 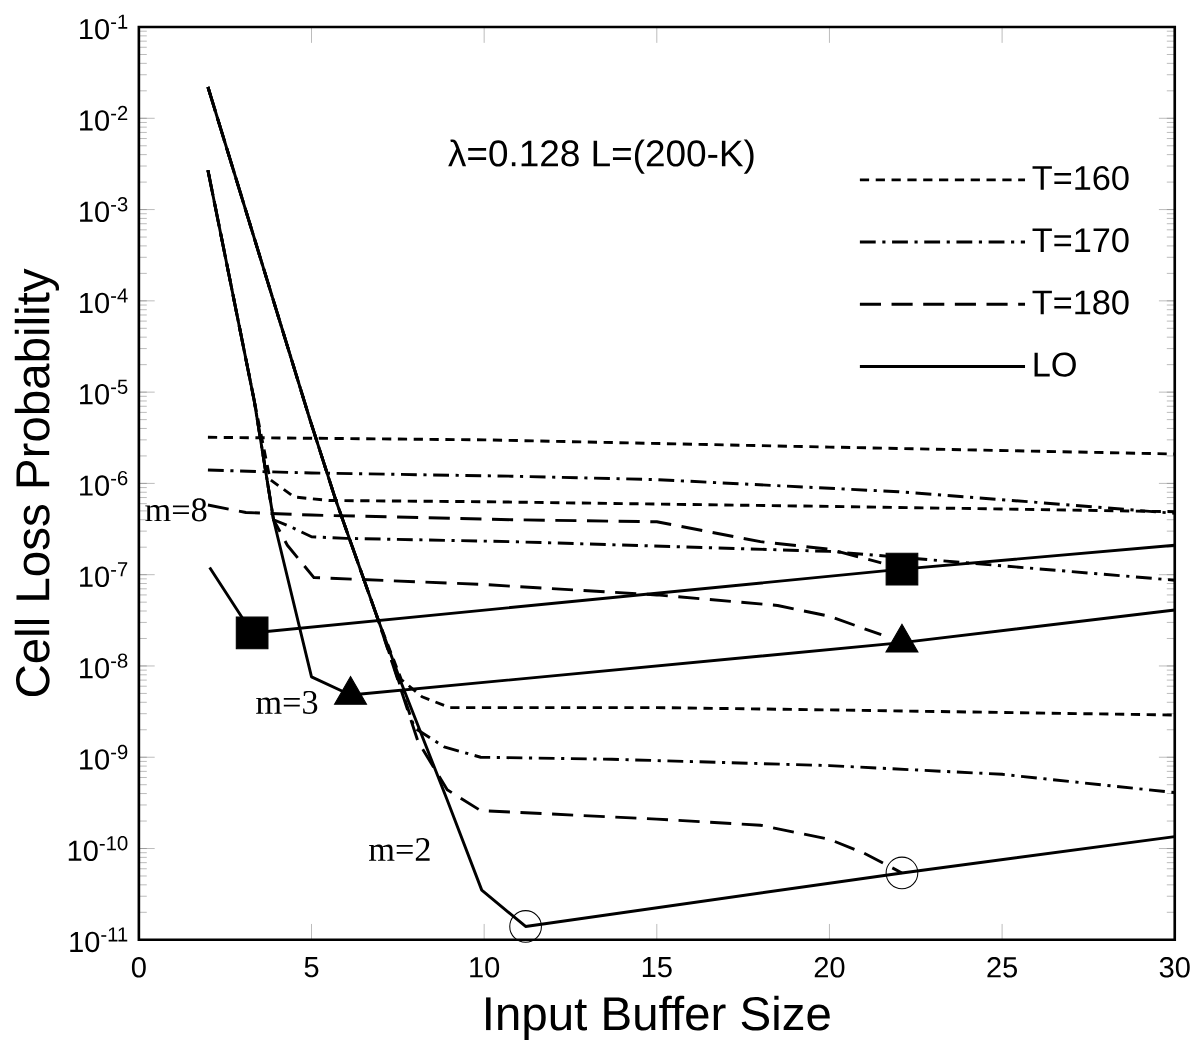 What do you see at coordinates (601, 157) in the screenshot?
I see `annotation: λ=0.128 L=(200-K)` at bounding box center [601, 157].